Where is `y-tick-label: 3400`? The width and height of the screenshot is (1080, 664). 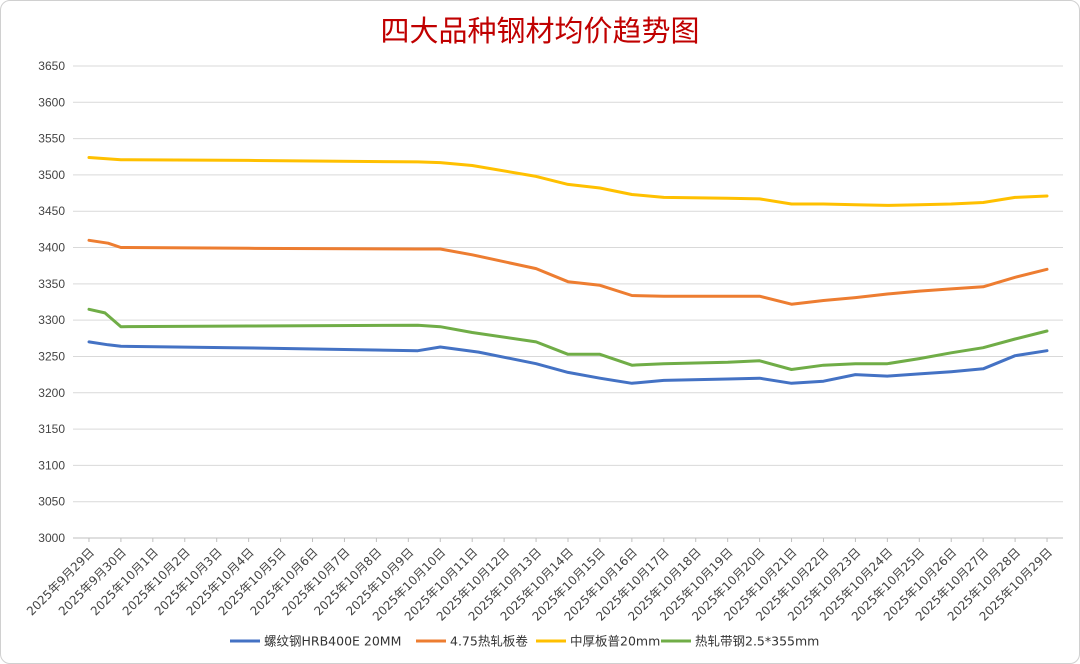
y-tick-label: 3400 is located at coordinates (51, 248).